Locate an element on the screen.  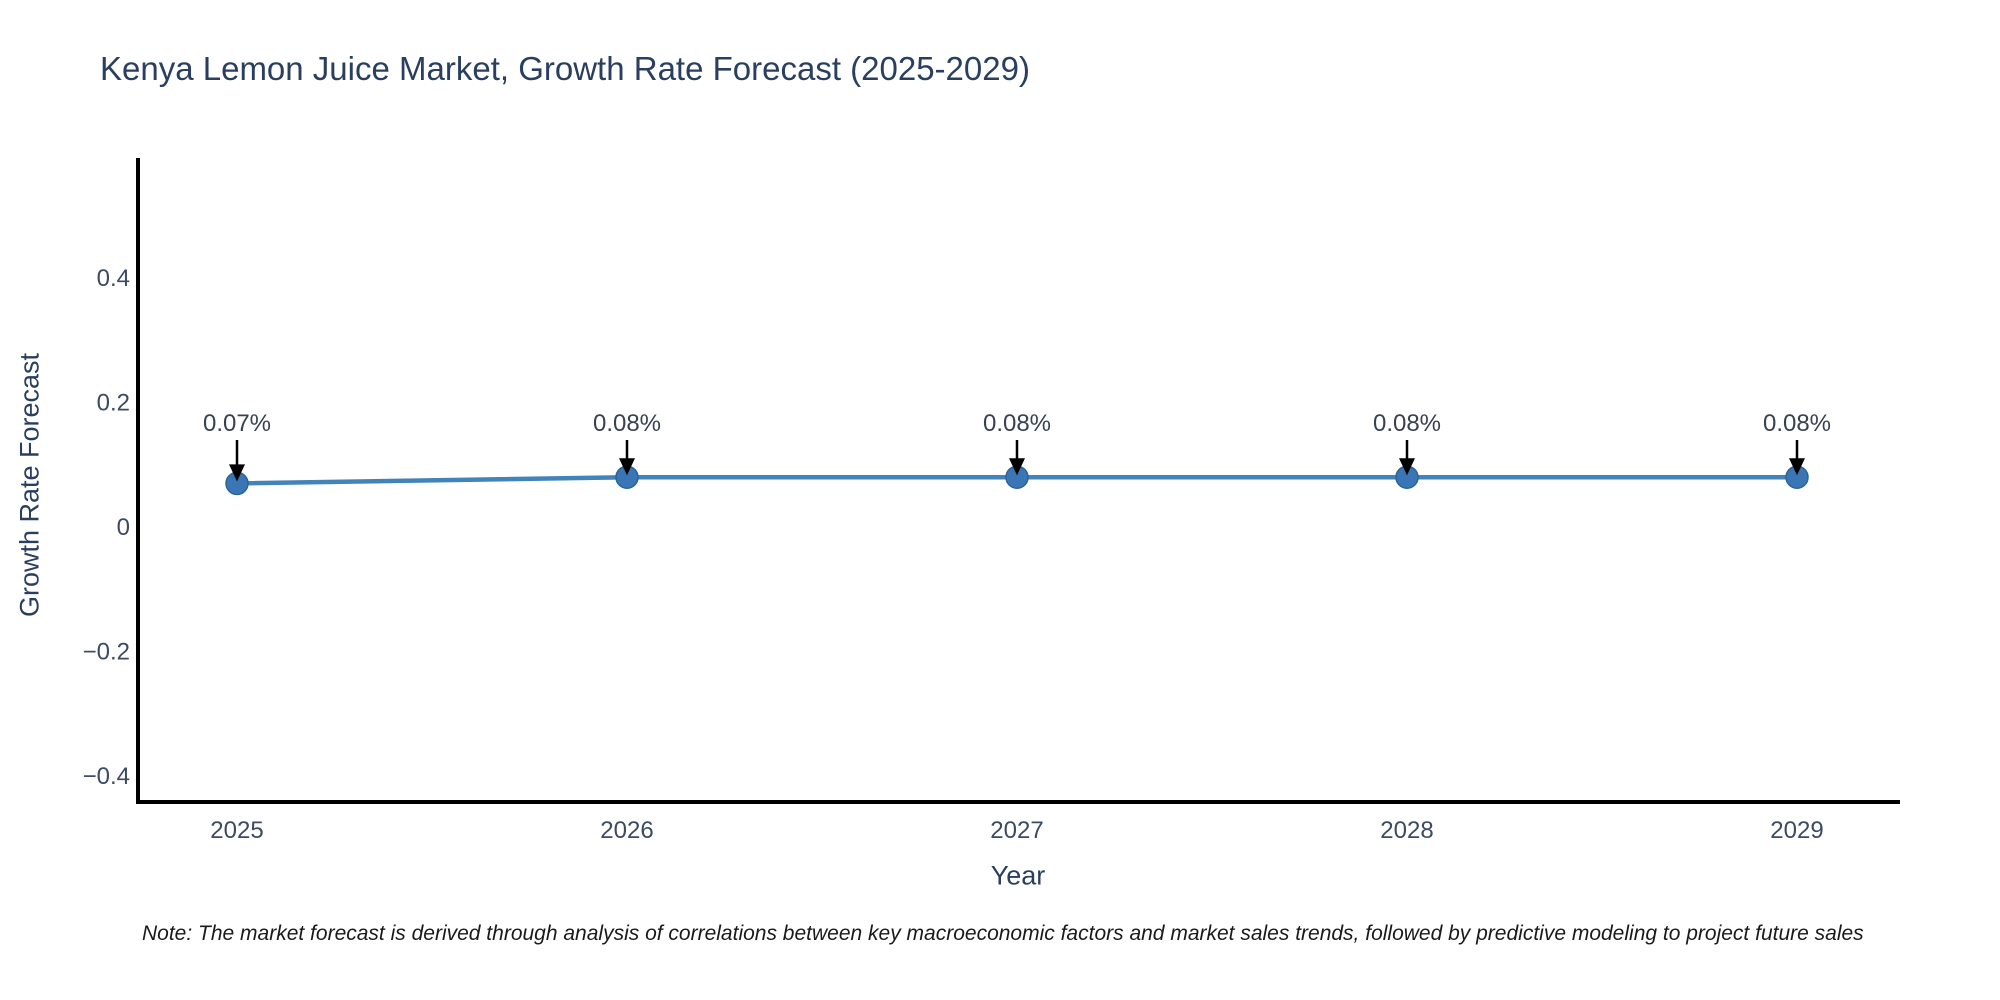
x-axis-title: Year is located at coordinates (1018, 875).